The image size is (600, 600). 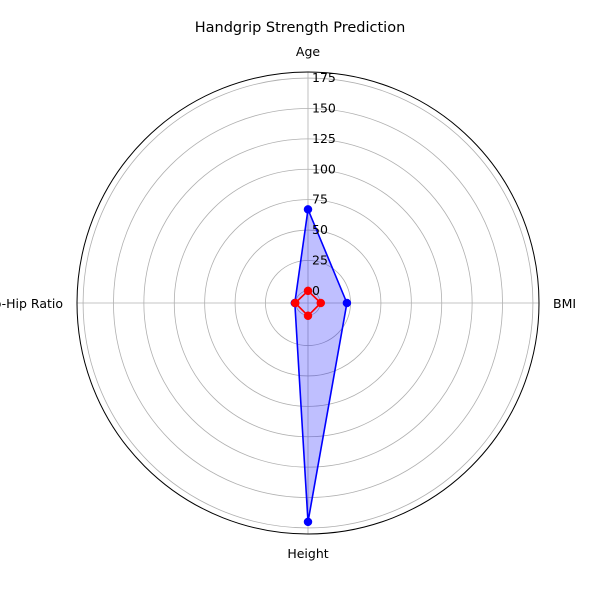 What do you see at coordinates (316, 290) in the screenshot?
I see `r-tick-label-0: 0` at bounding box center [316, 290].